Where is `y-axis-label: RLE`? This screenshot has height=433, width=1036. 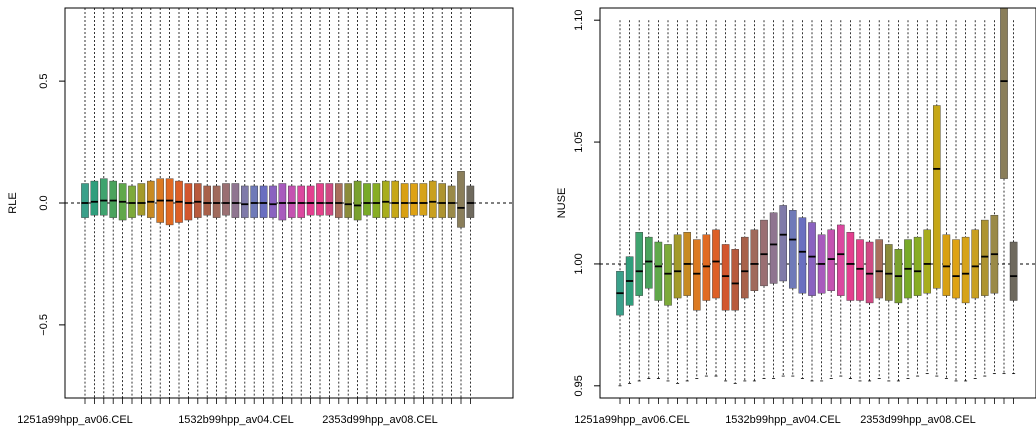
y-axis-label: RLE is located at coordinates (13, 202).